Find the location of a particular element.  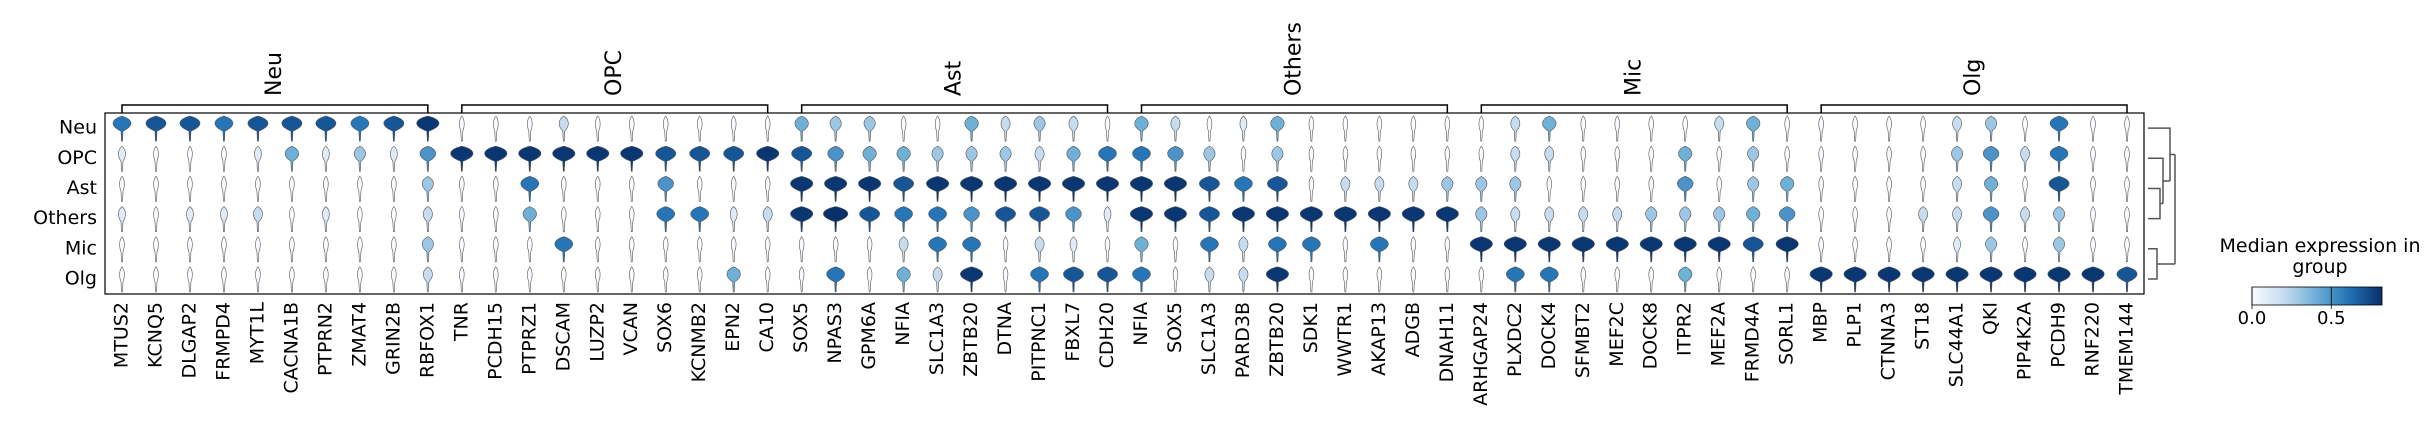

gene-label: MYT1L is located at coordinates (257, 333).